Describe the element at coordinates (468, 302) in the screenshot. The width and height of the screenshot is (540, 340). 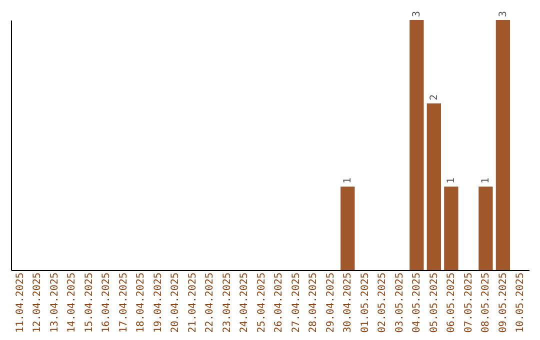
I see `x-tick-label: 07.05.2025` at that location.